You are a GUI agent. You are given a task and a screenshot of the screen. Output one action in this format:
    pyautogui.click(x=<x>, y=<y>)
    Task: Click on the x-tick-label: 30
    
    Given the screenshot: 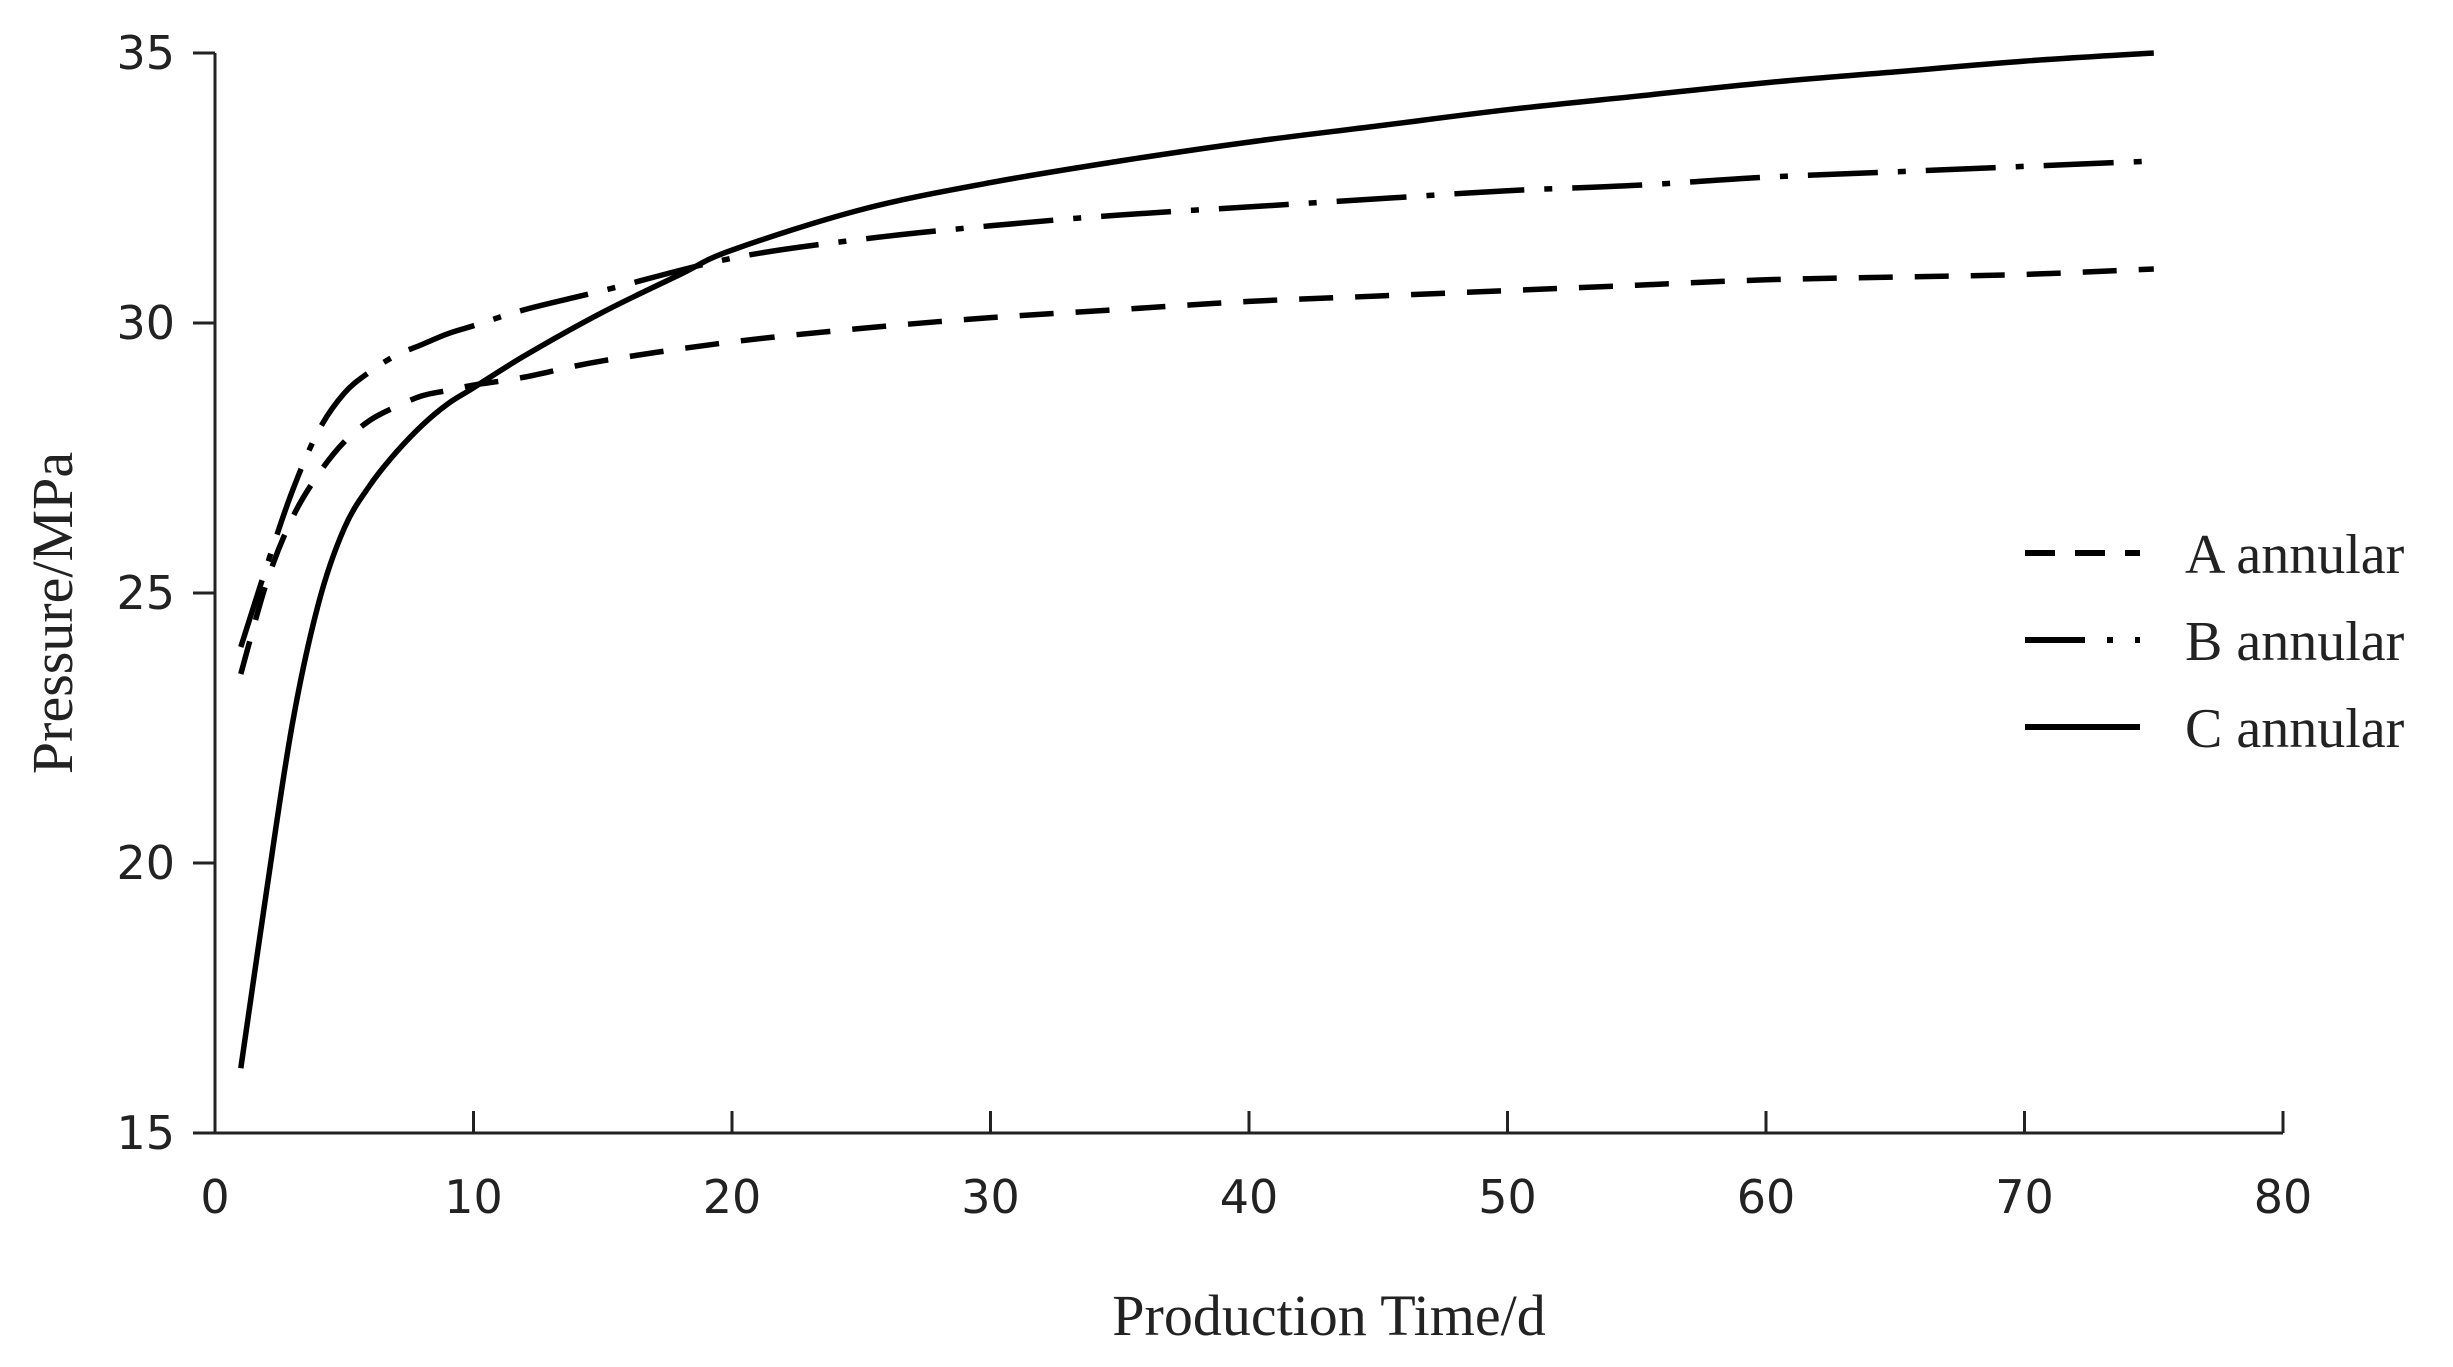 What is the action you would take?
    pyautogui.click(x=990, y=1197)
    